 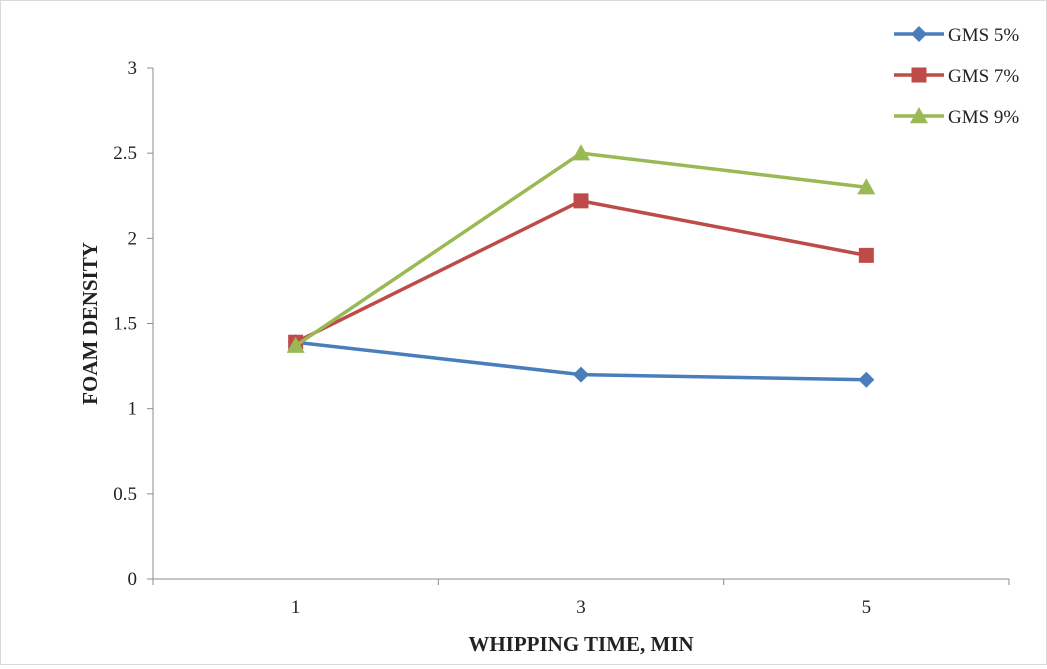 I want to click on y-tick-label: 2.5, so click(x=125, y=153).